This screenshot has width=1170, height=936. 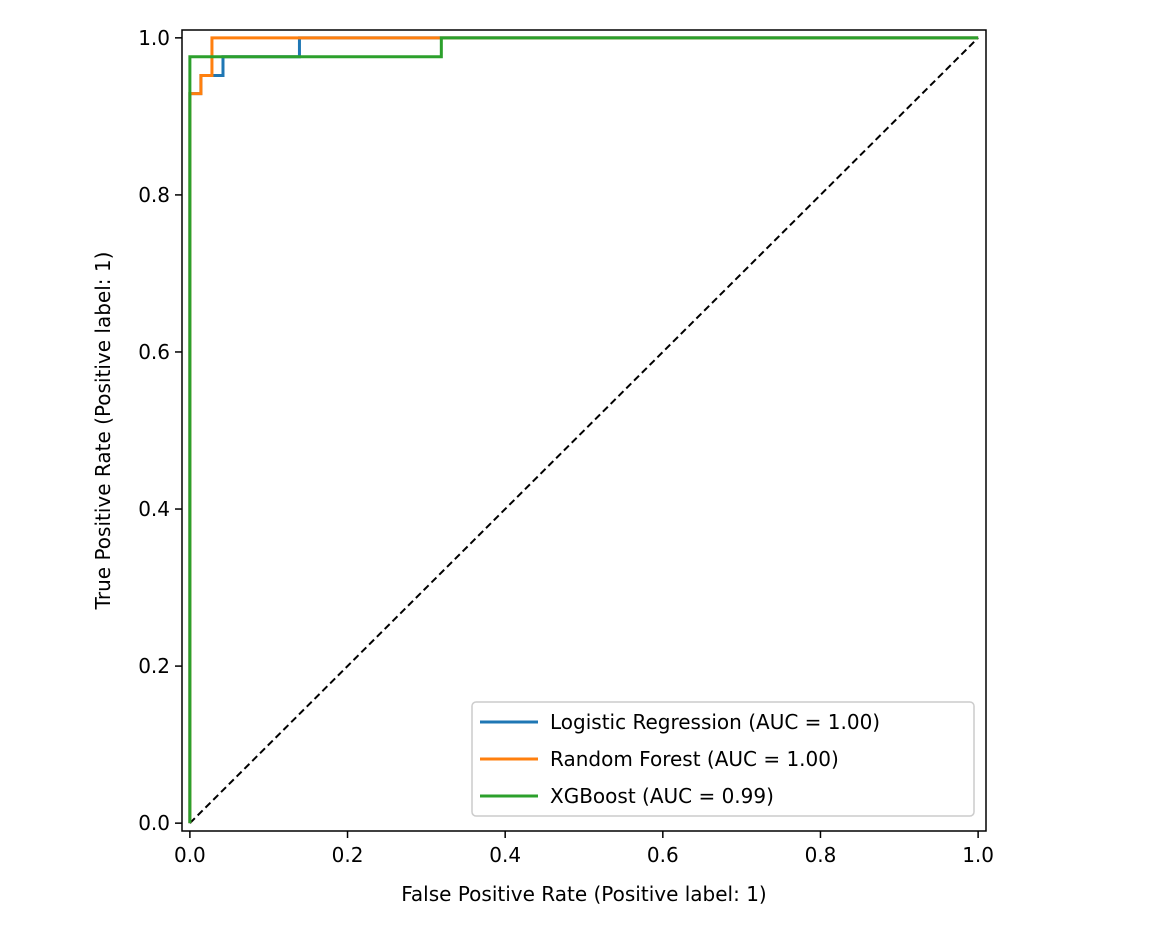 I want to click on x-tick-label-4: 0.8, so click(x=821, y=855).